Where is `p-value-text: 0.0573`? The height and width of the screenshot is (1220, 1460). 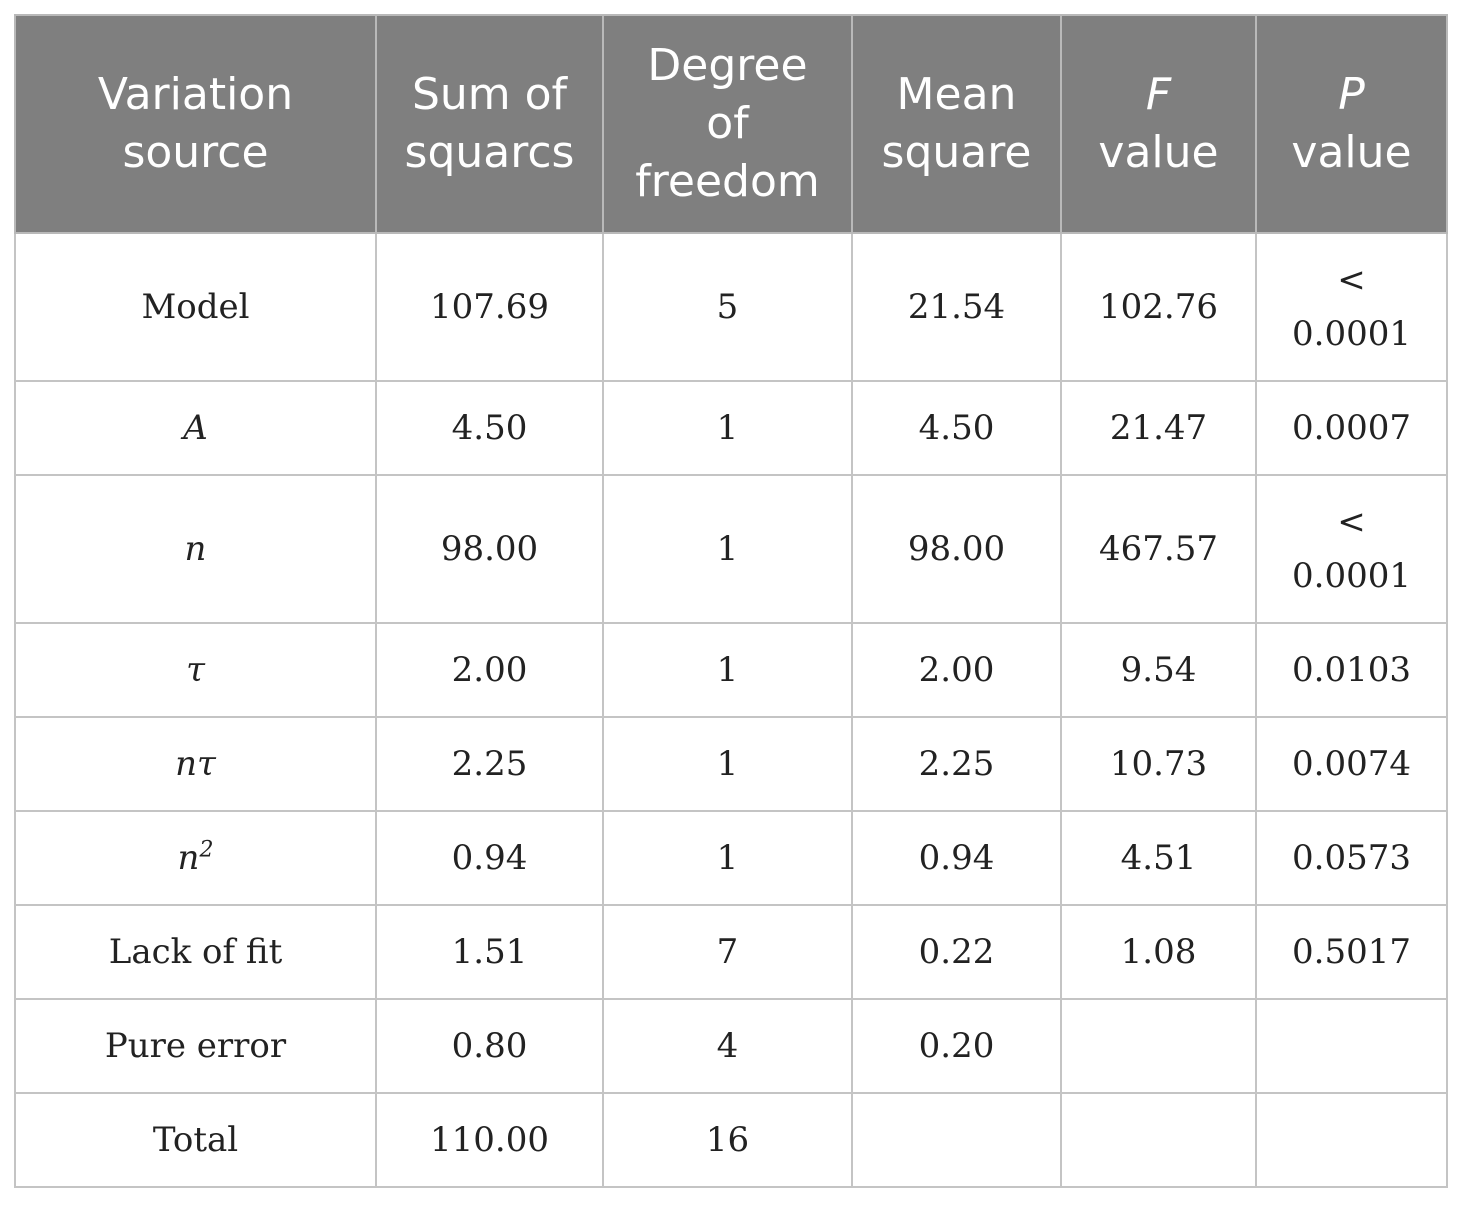 p-value-text: 0.0573 is located at coordinates (1351, 858).